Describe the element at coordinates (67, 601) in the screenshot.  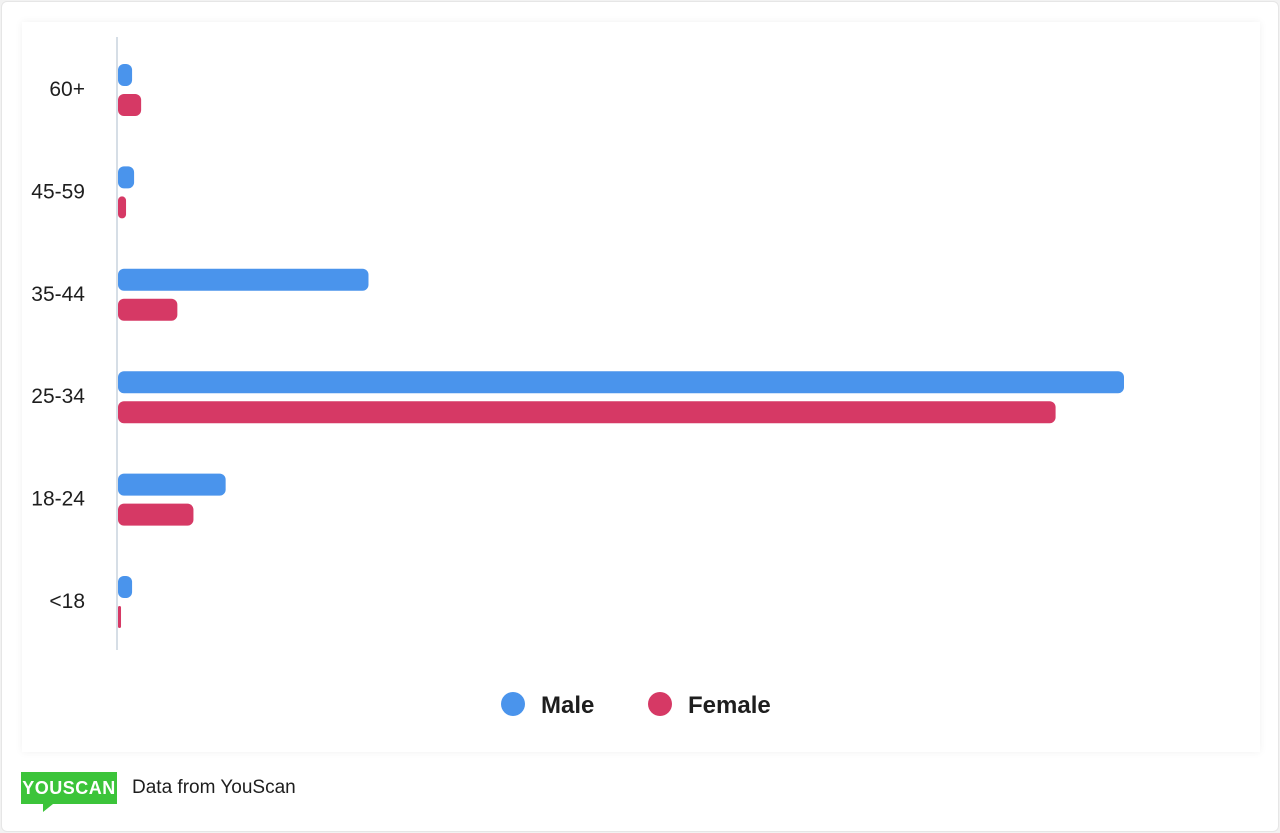
I see `y-tick-label-18: <18` at that location.